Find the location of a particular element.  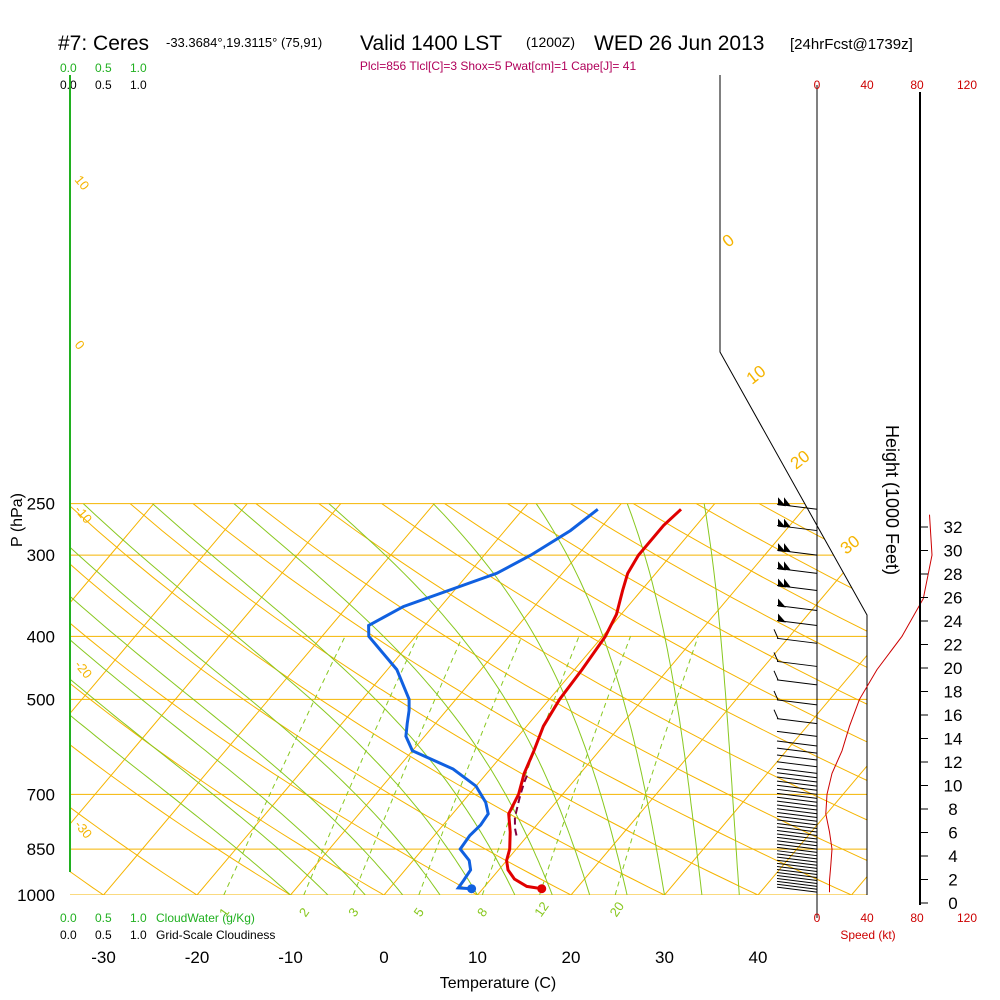

temperature-tick-label: -20 is located at coordinates (197, 957).